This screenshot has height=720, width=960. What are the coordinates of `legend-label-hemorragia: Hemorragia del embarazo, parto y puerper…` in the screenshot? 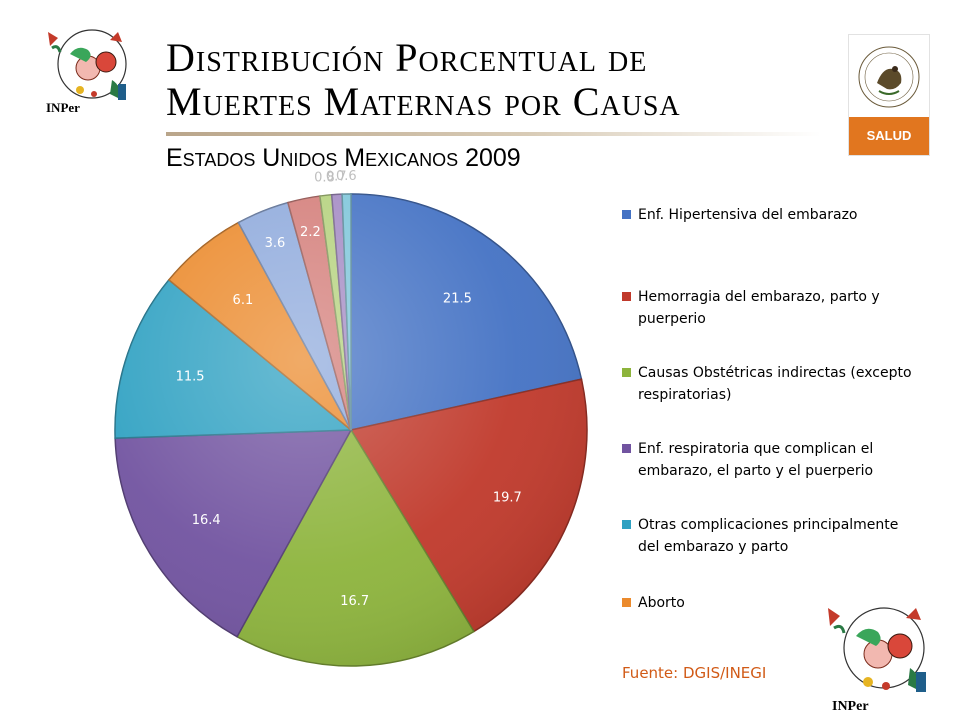 It's located at (759, 308).